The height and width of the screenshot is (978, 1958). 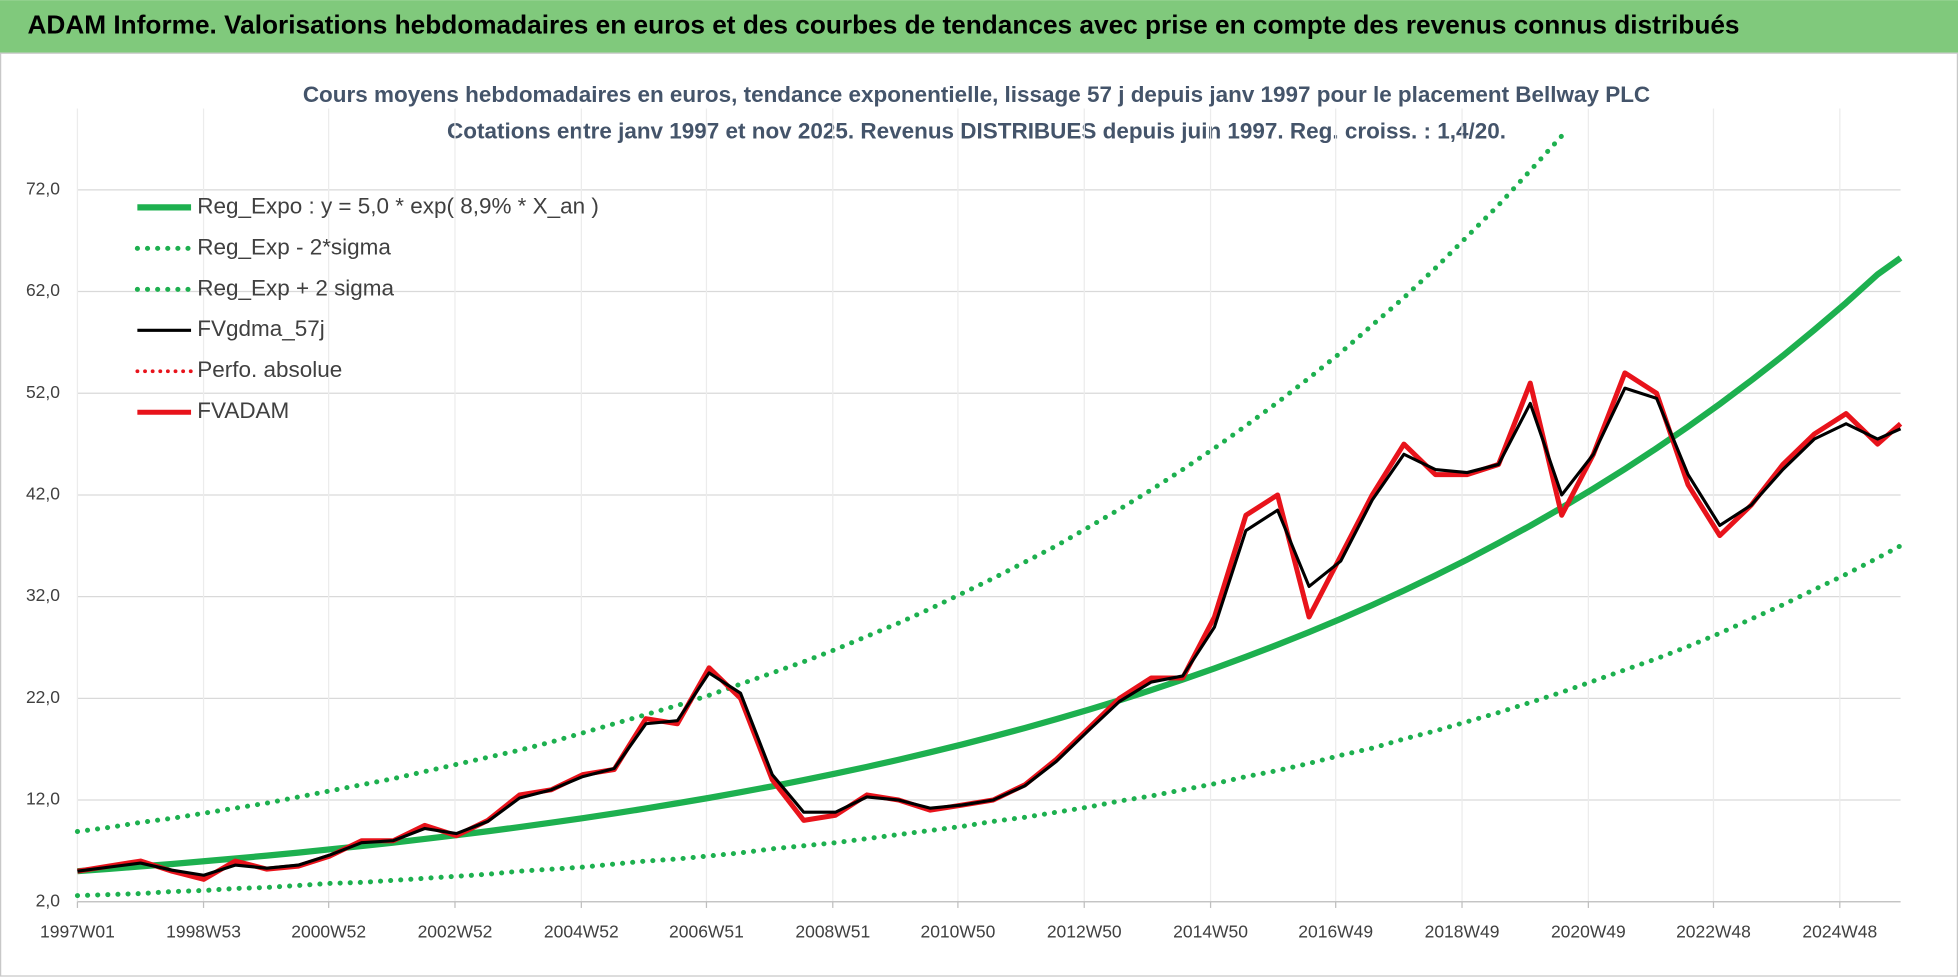 What do you see at coordinates (77, 932) in the screenshot?
I see `x-tick-label: 1997W01` at bounding box center [77, 932].